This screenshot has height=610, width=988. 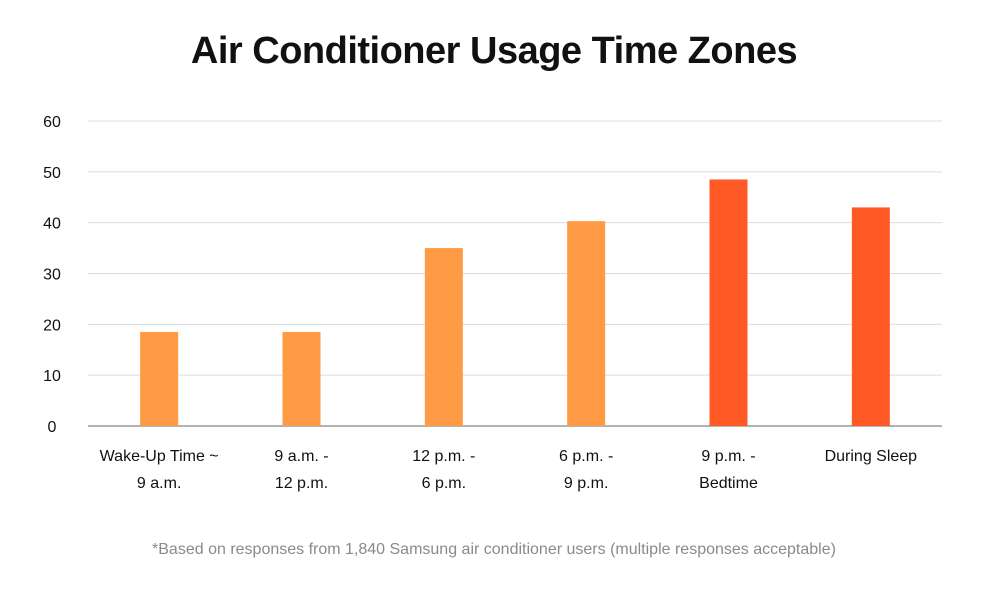 What do you see at coordinates (443, 456) in the screenshot?
I see `x-tick-label: 12 p.m. -` at bounding box center [443, 456].